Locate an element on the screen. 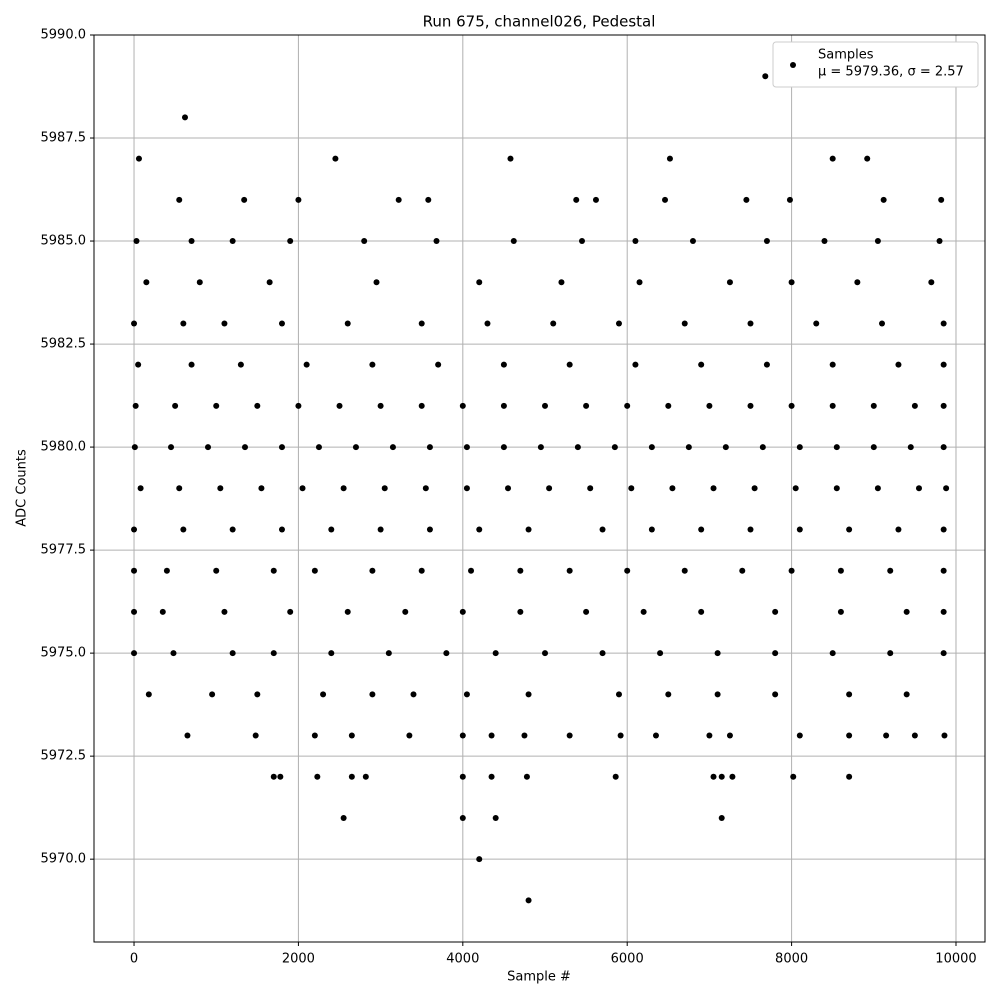 This screenshot has height=1000, width=1000. y-tick-label: 5977.5 is located at coordinates (64, 550).